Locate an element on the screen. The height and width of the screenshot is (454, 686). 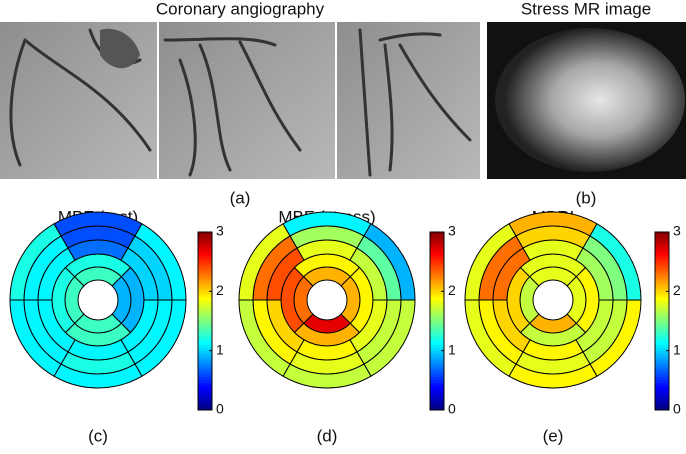
colorbar-tick-label: 1 is located at coordinates (452, 349).